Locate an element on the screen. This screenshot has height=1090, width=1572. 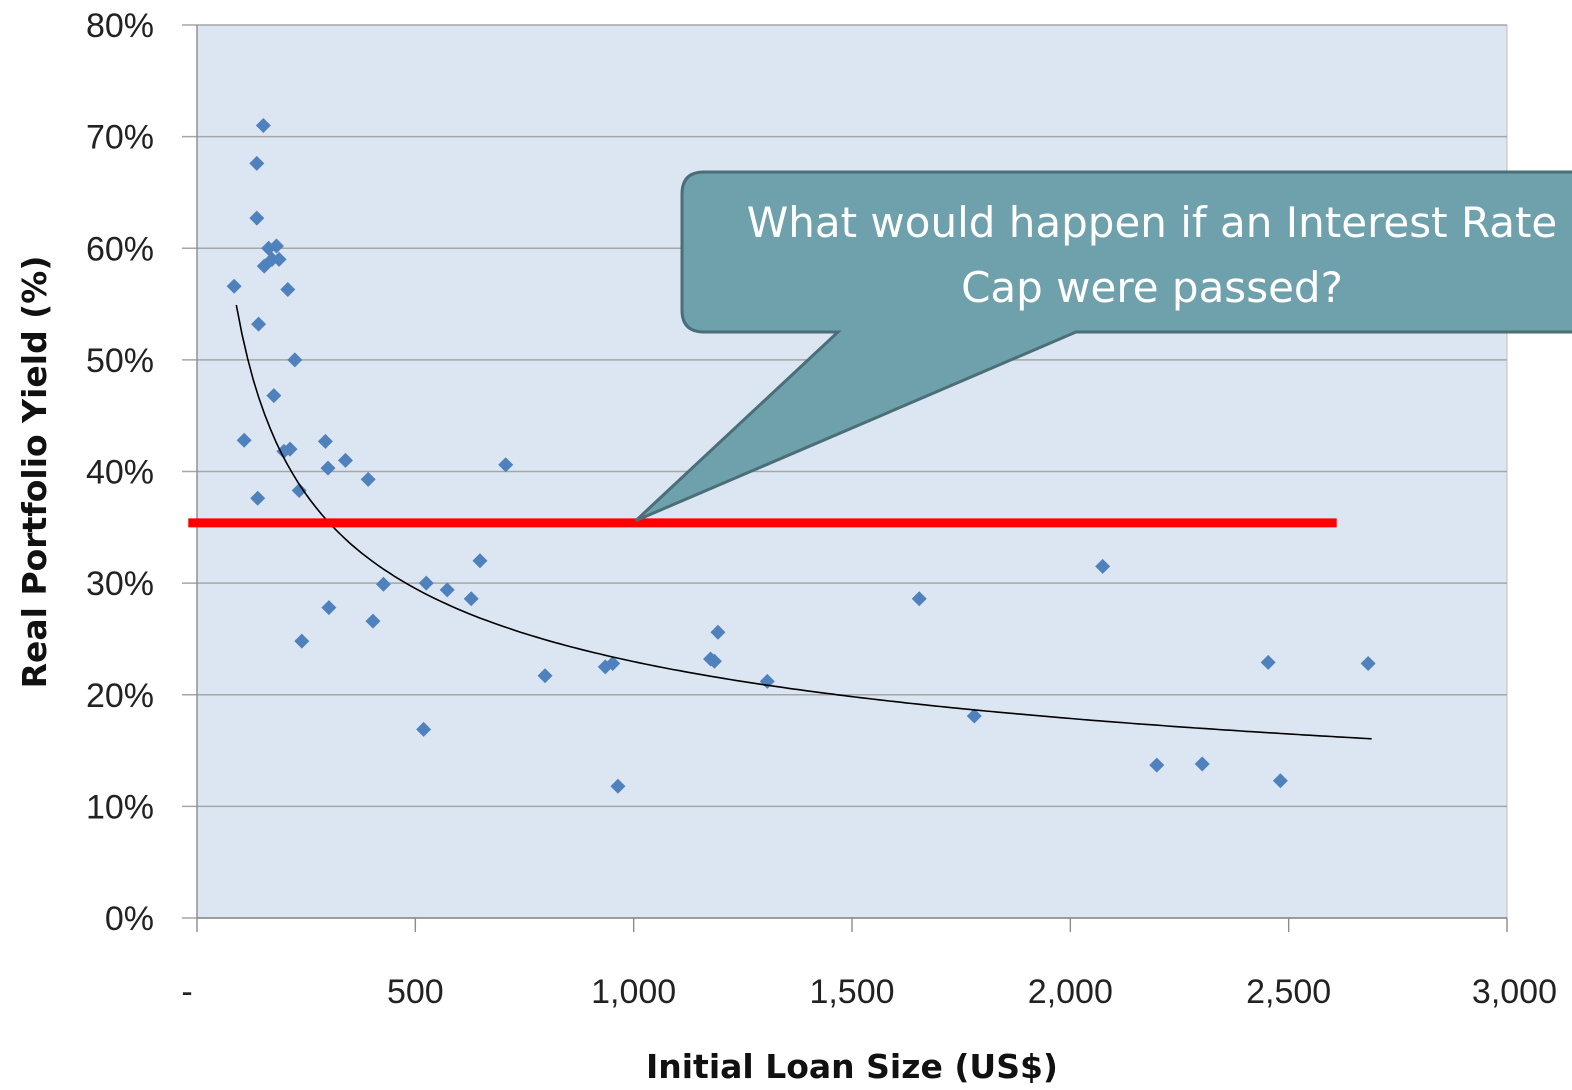
y-tick-label: 40% is located at coordinates (120, 473).